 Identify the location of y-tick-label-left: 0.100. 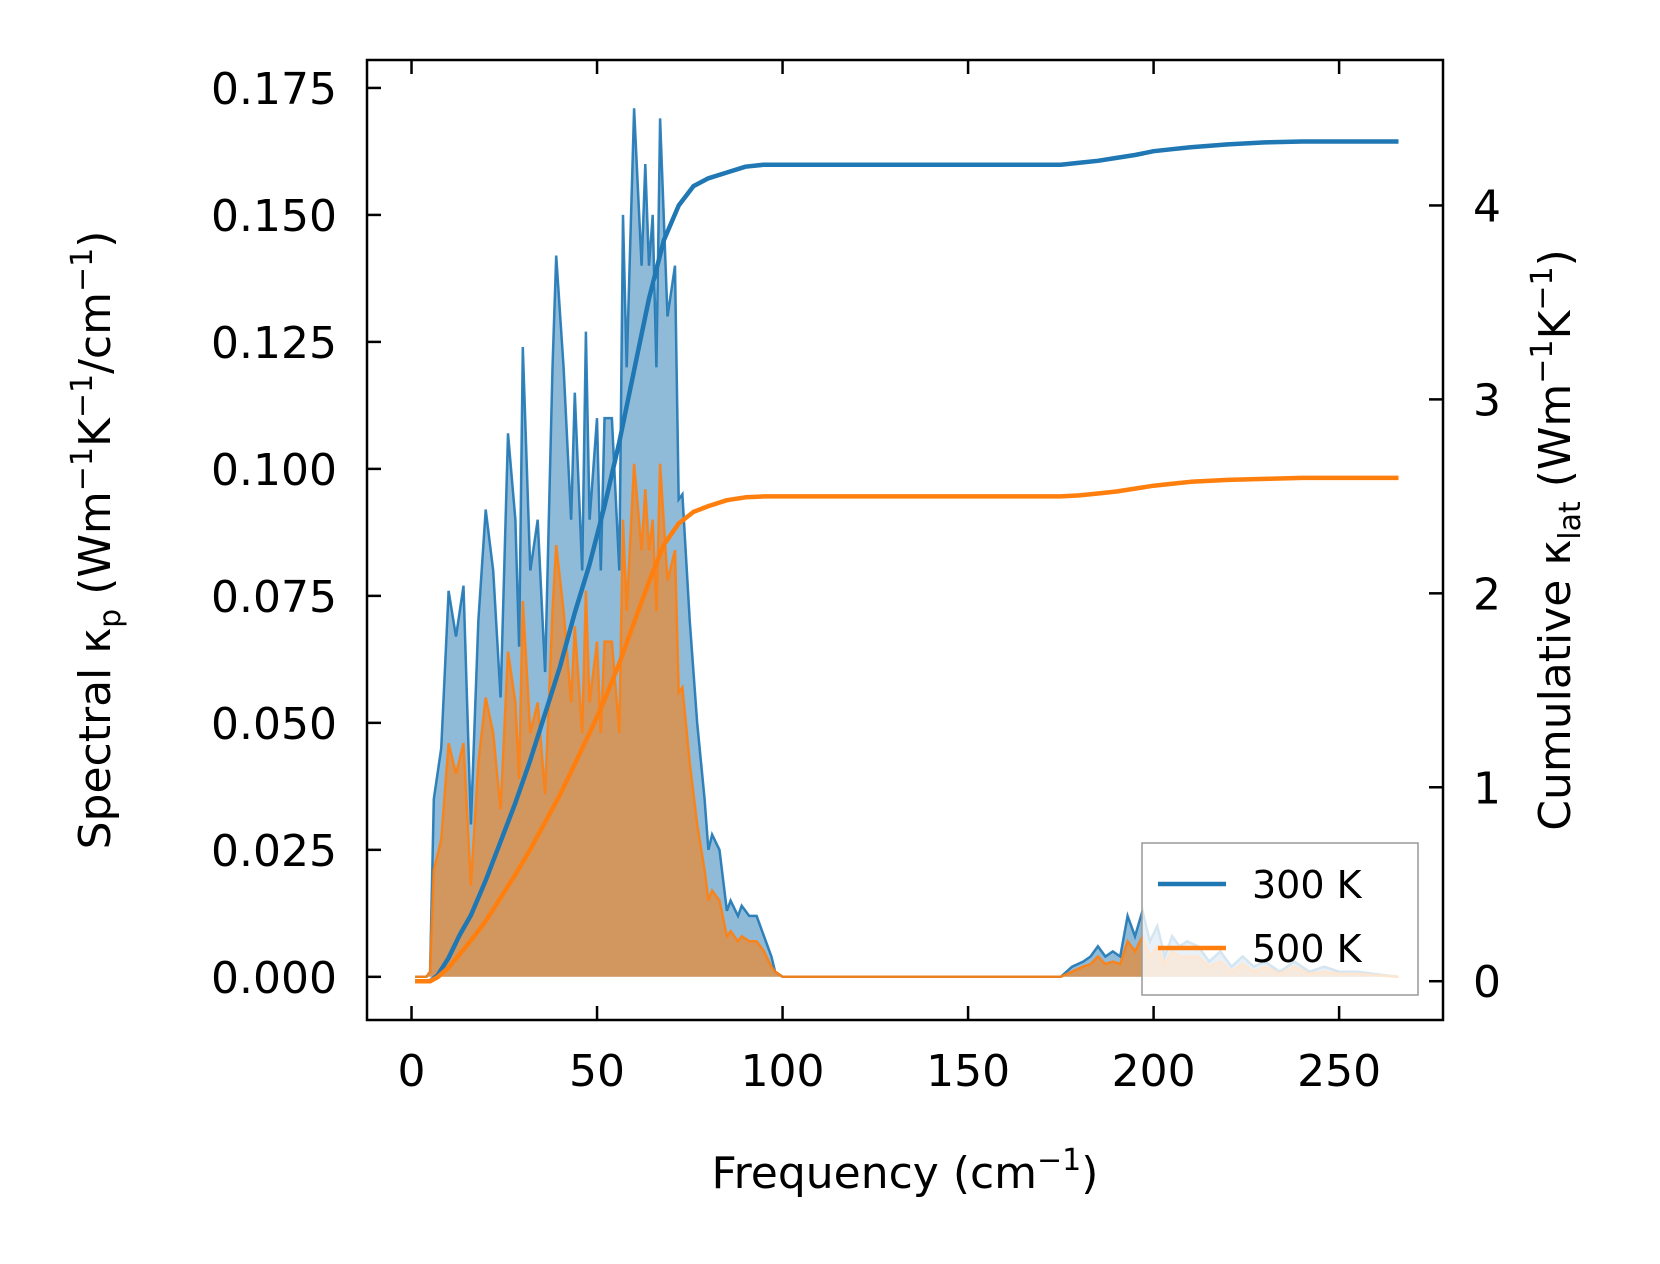
(274, 470).